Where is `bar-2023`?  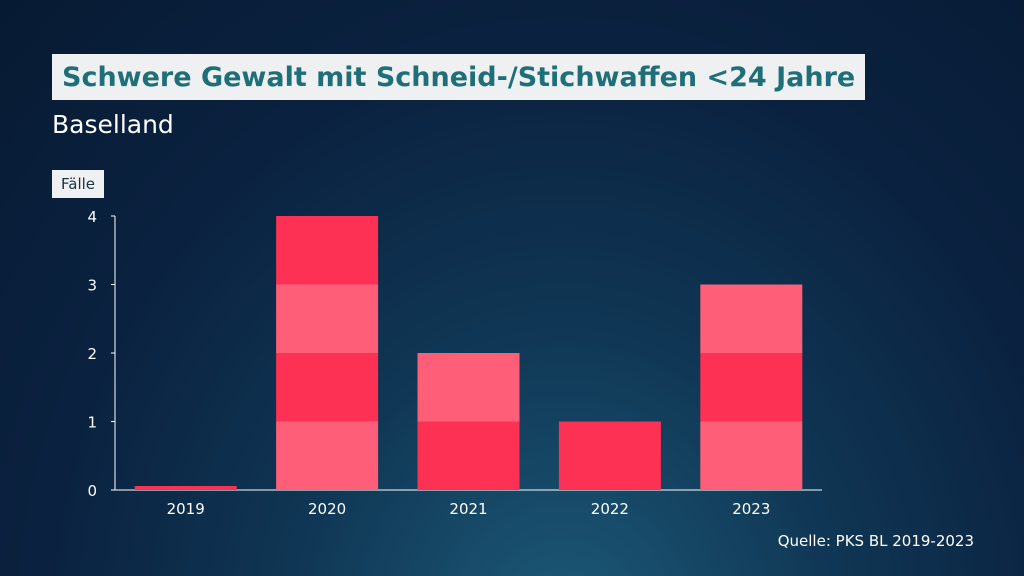
bar-2023 is located at coordinates (751, 387).